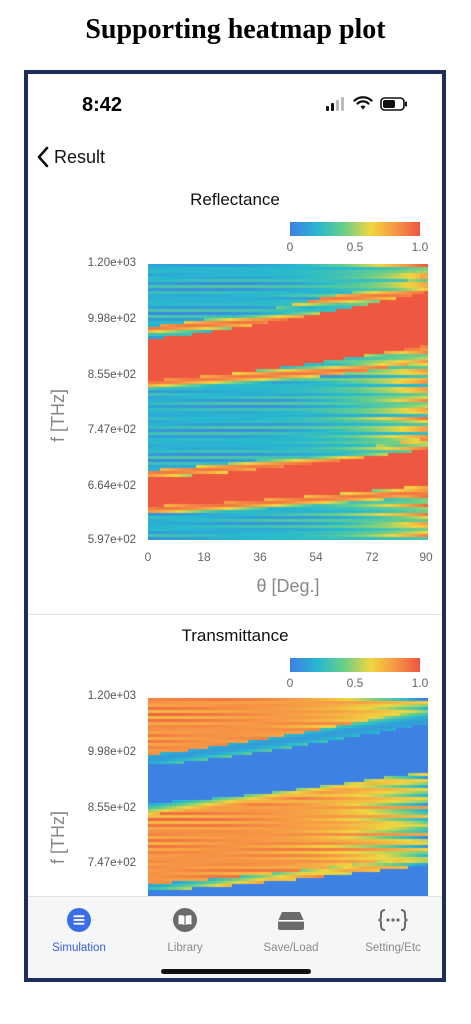 The image size is (471, 1024). I want to click on list-icon, so click(79, 920).